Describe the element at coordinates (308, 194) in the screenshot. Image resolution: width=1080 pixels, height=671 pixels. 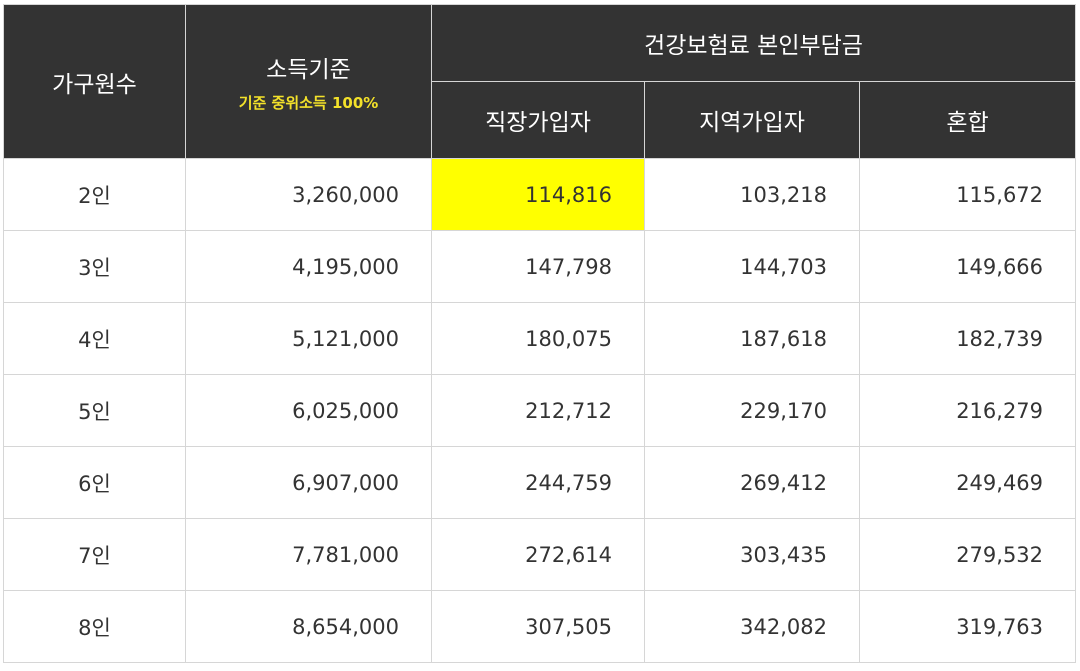
I see `cell-income: 3,260,000` at that location.